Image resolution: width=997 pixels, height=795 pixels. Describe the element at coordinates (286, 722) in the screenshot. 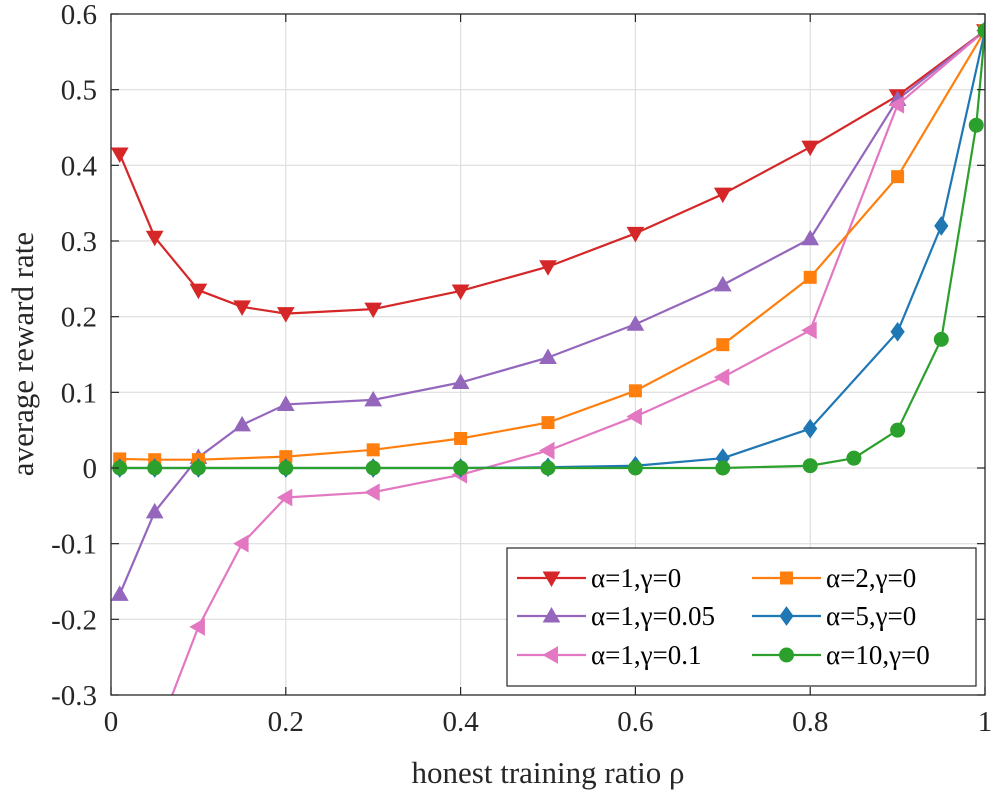

I see `x-tick-label: 0.2` at that location.